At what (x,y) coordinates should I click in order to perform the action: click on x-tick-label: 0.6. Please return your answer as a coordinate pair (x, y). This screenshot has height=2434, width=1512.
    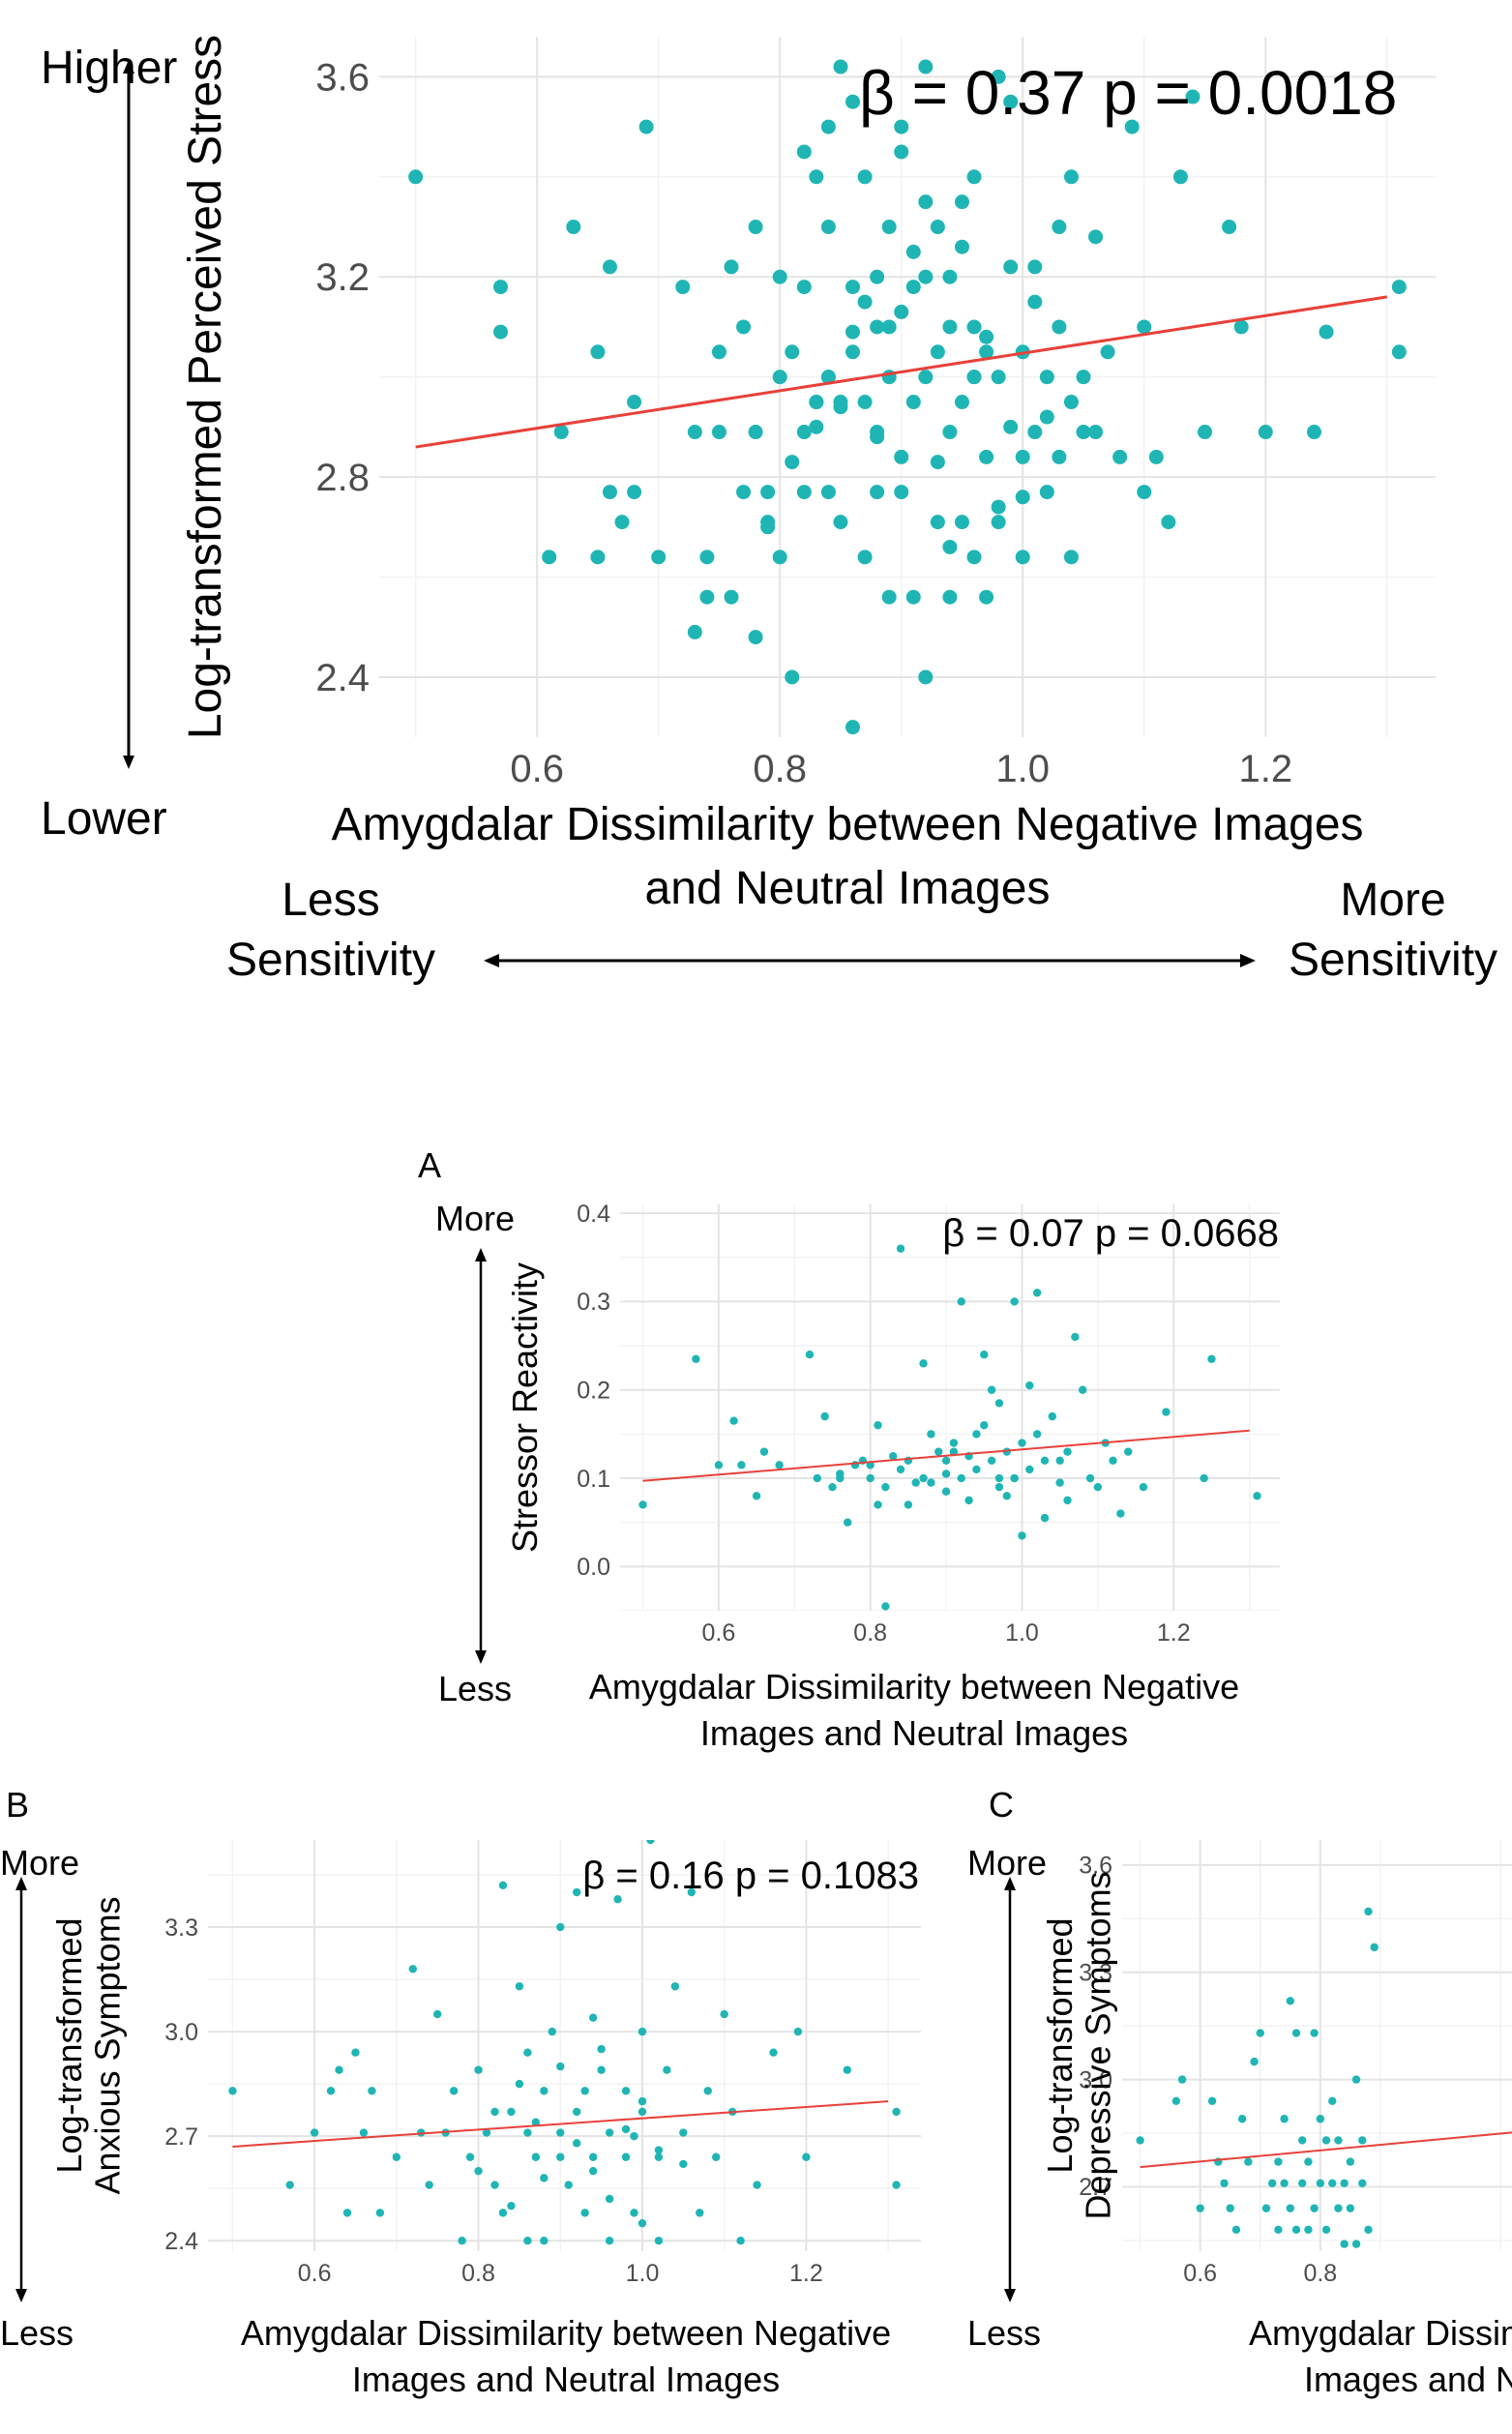
    Looking at the image, I should click on (315, 2274).